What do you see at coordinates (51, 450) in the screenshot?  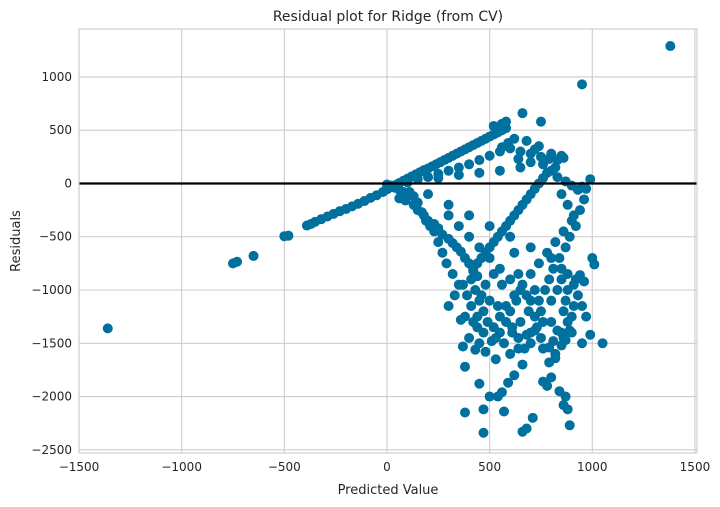 I see `y-tick-label: −2500` at bounding box center [51, 450].